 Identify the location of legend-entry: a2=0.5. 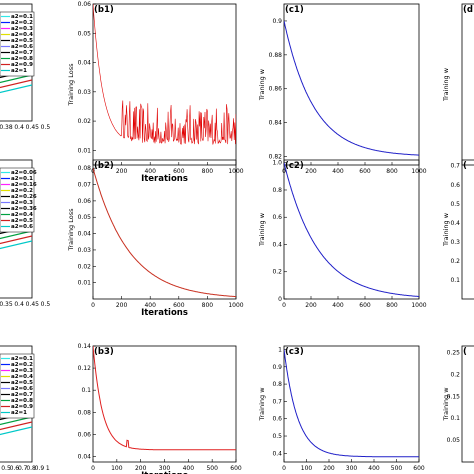
(22, 383).